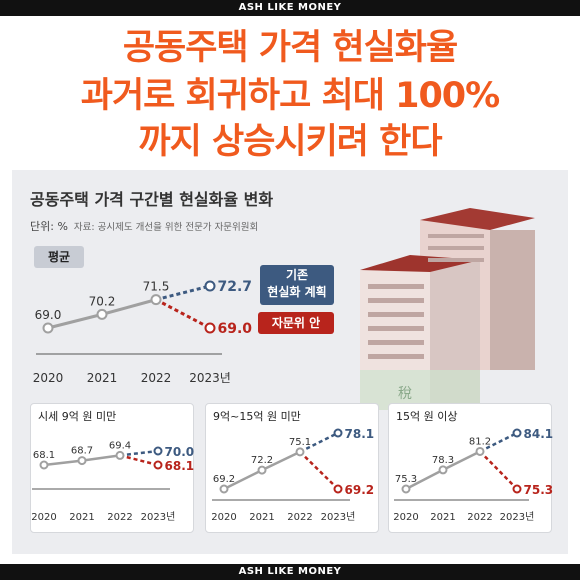 This screenshot has height=580, width=580. I want to click on top-brand-bar: ASH LIKE MONEY, so click(290, 8).